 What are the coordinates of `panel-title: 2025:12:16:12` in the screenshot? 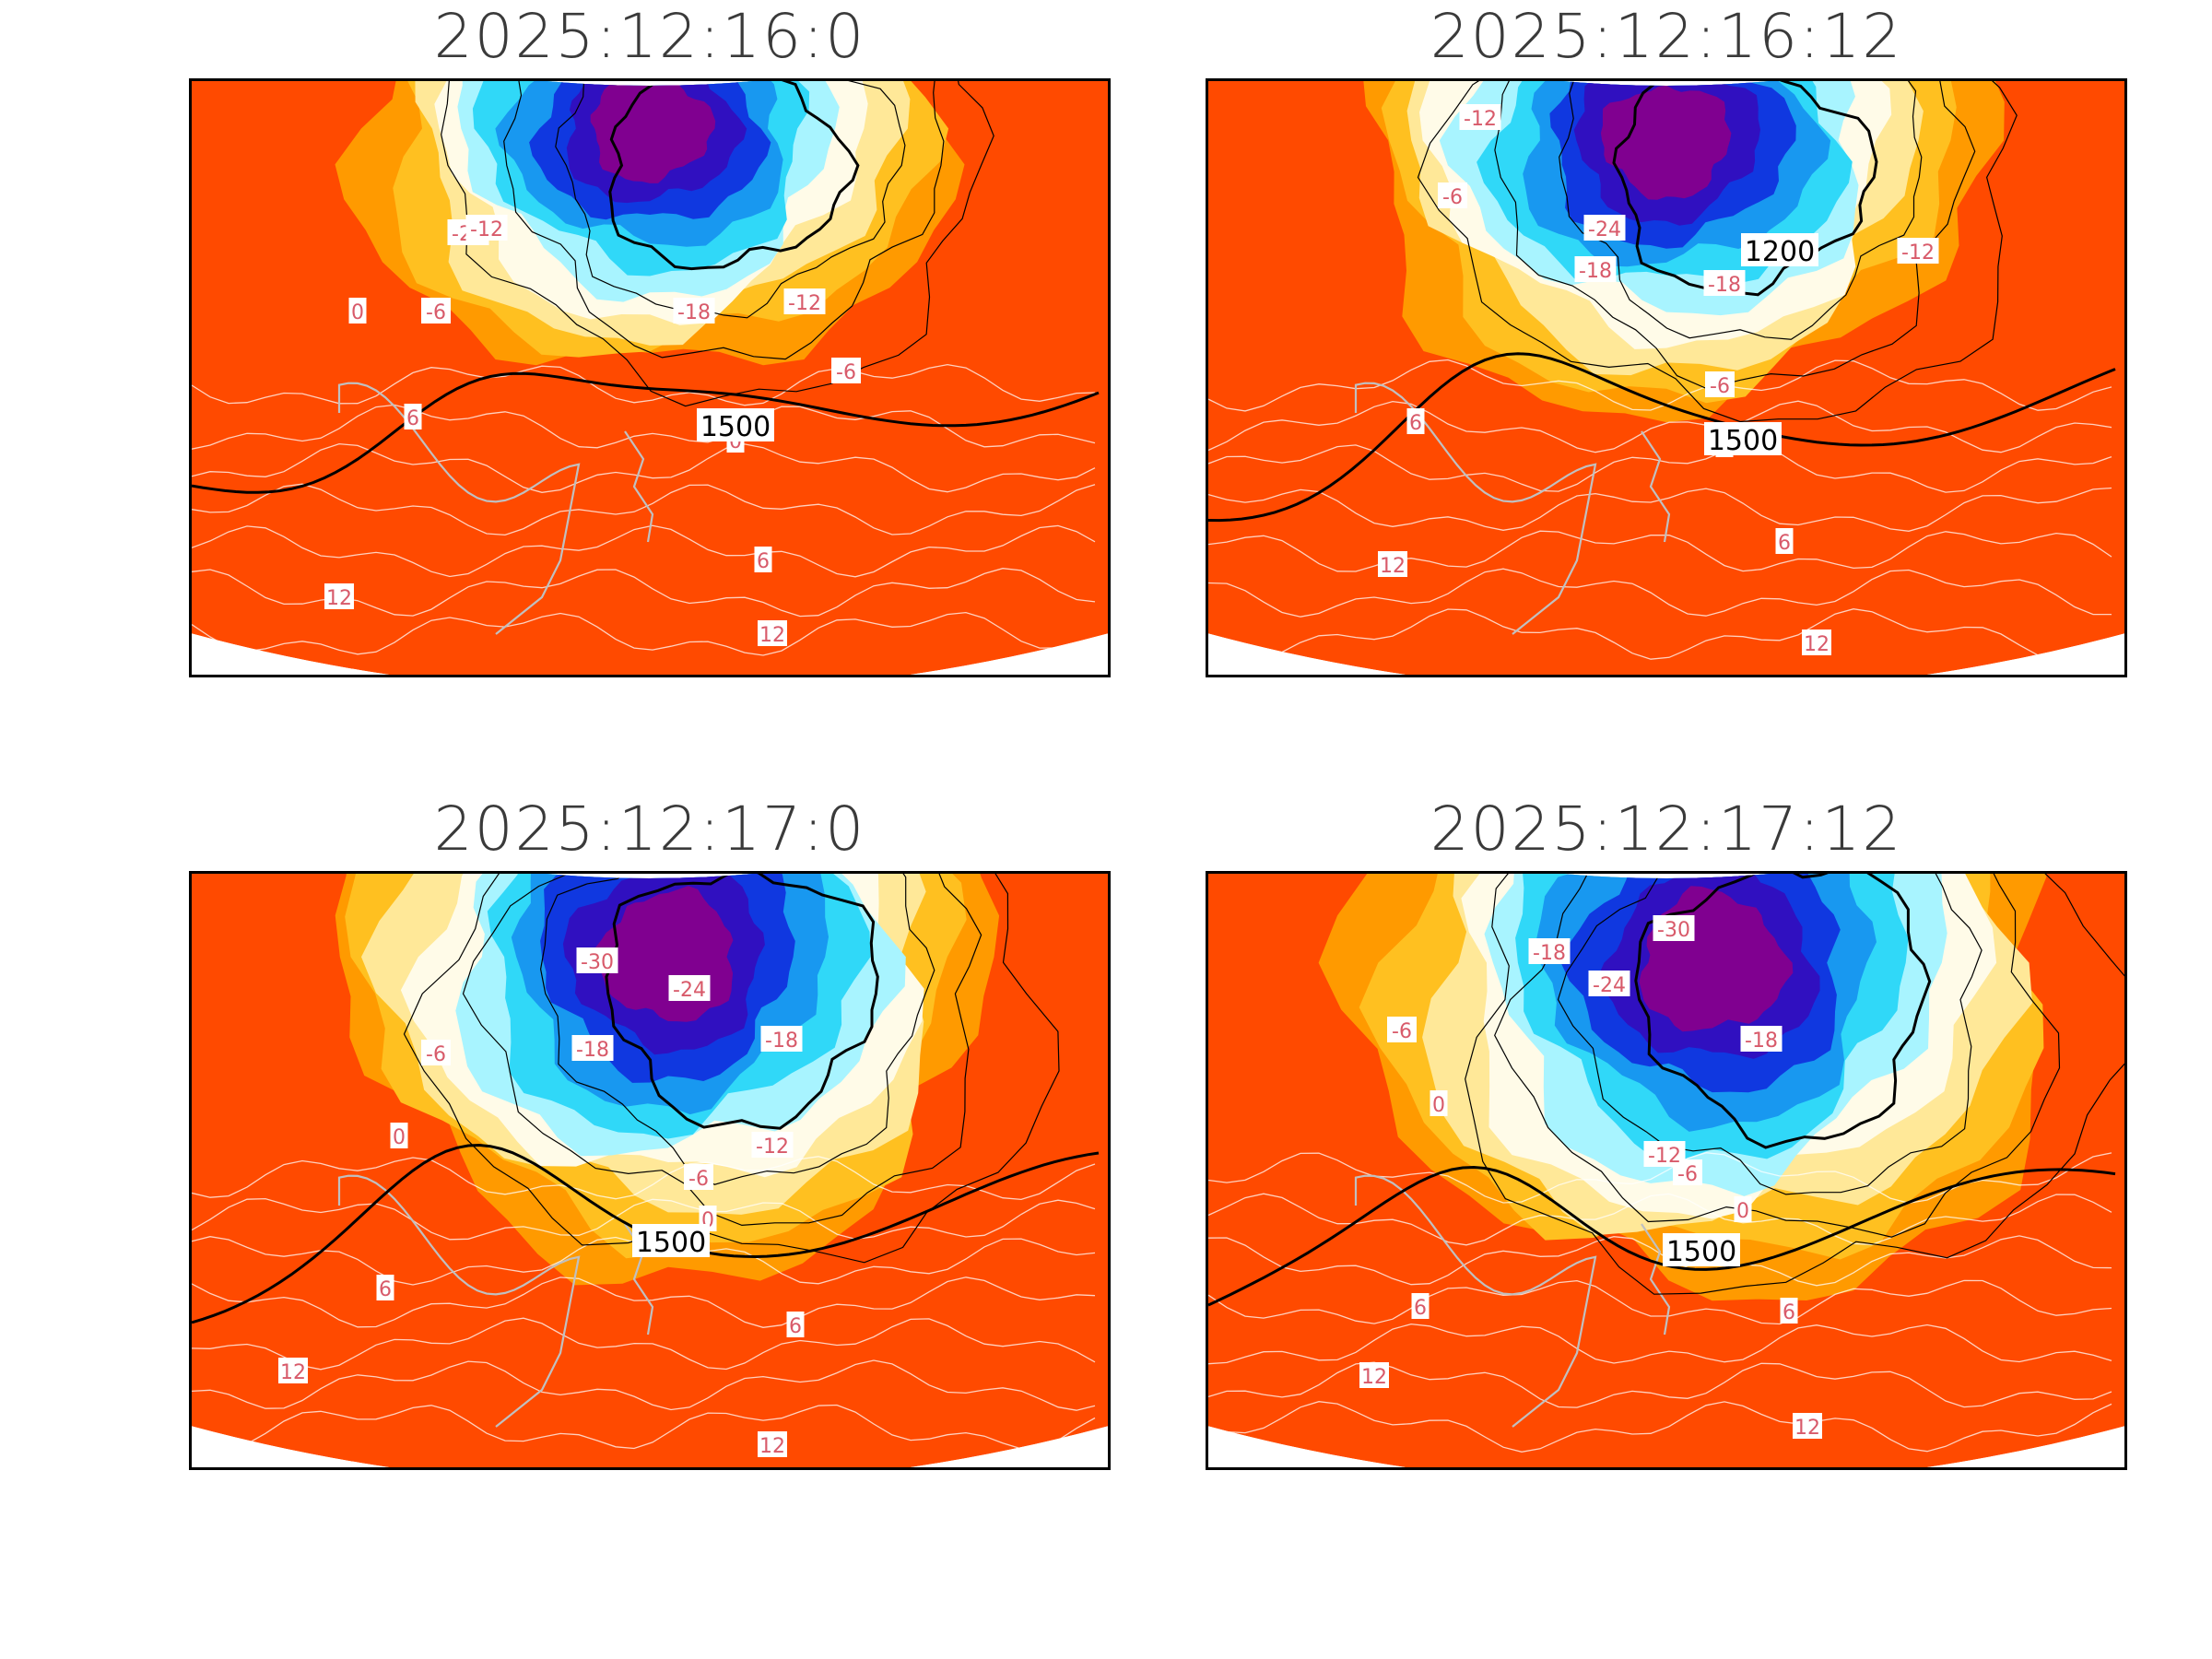 It's located at (1666, 36).